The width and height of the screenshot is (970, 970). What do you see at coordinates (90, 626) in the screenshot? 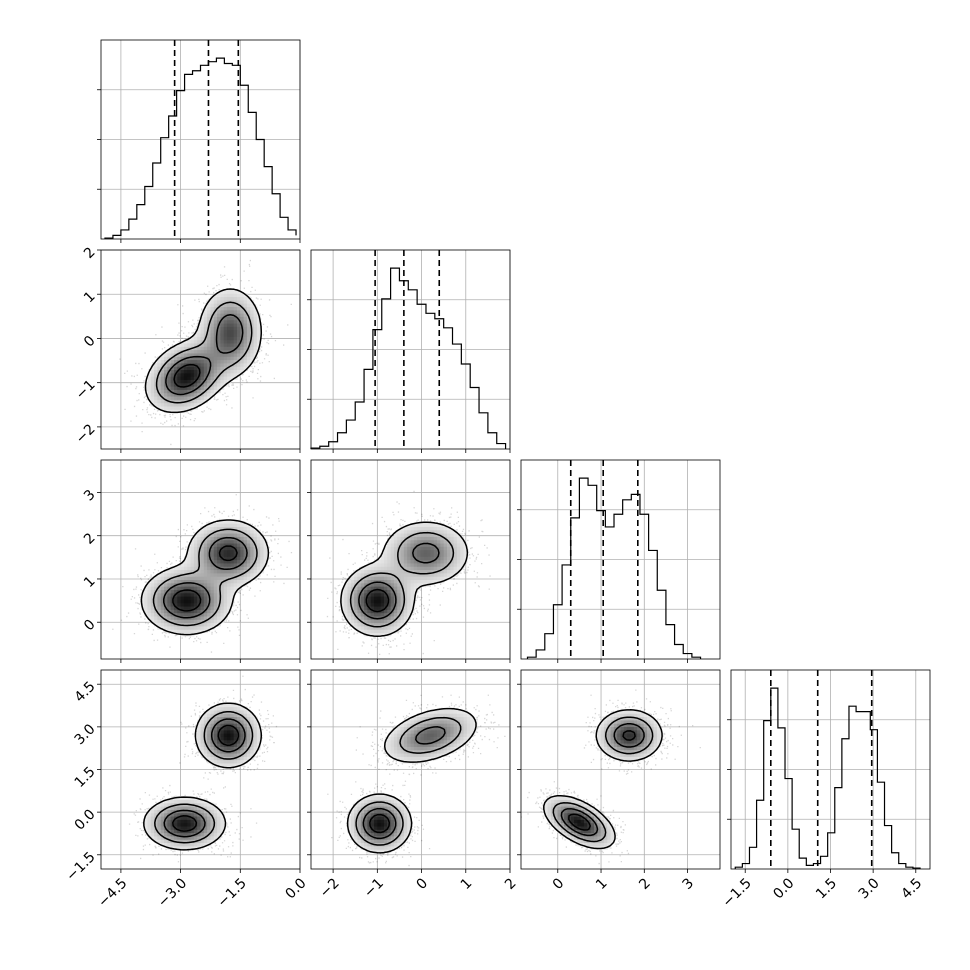
I see `y-tick-label: 0` at bounding box center [90, 626].